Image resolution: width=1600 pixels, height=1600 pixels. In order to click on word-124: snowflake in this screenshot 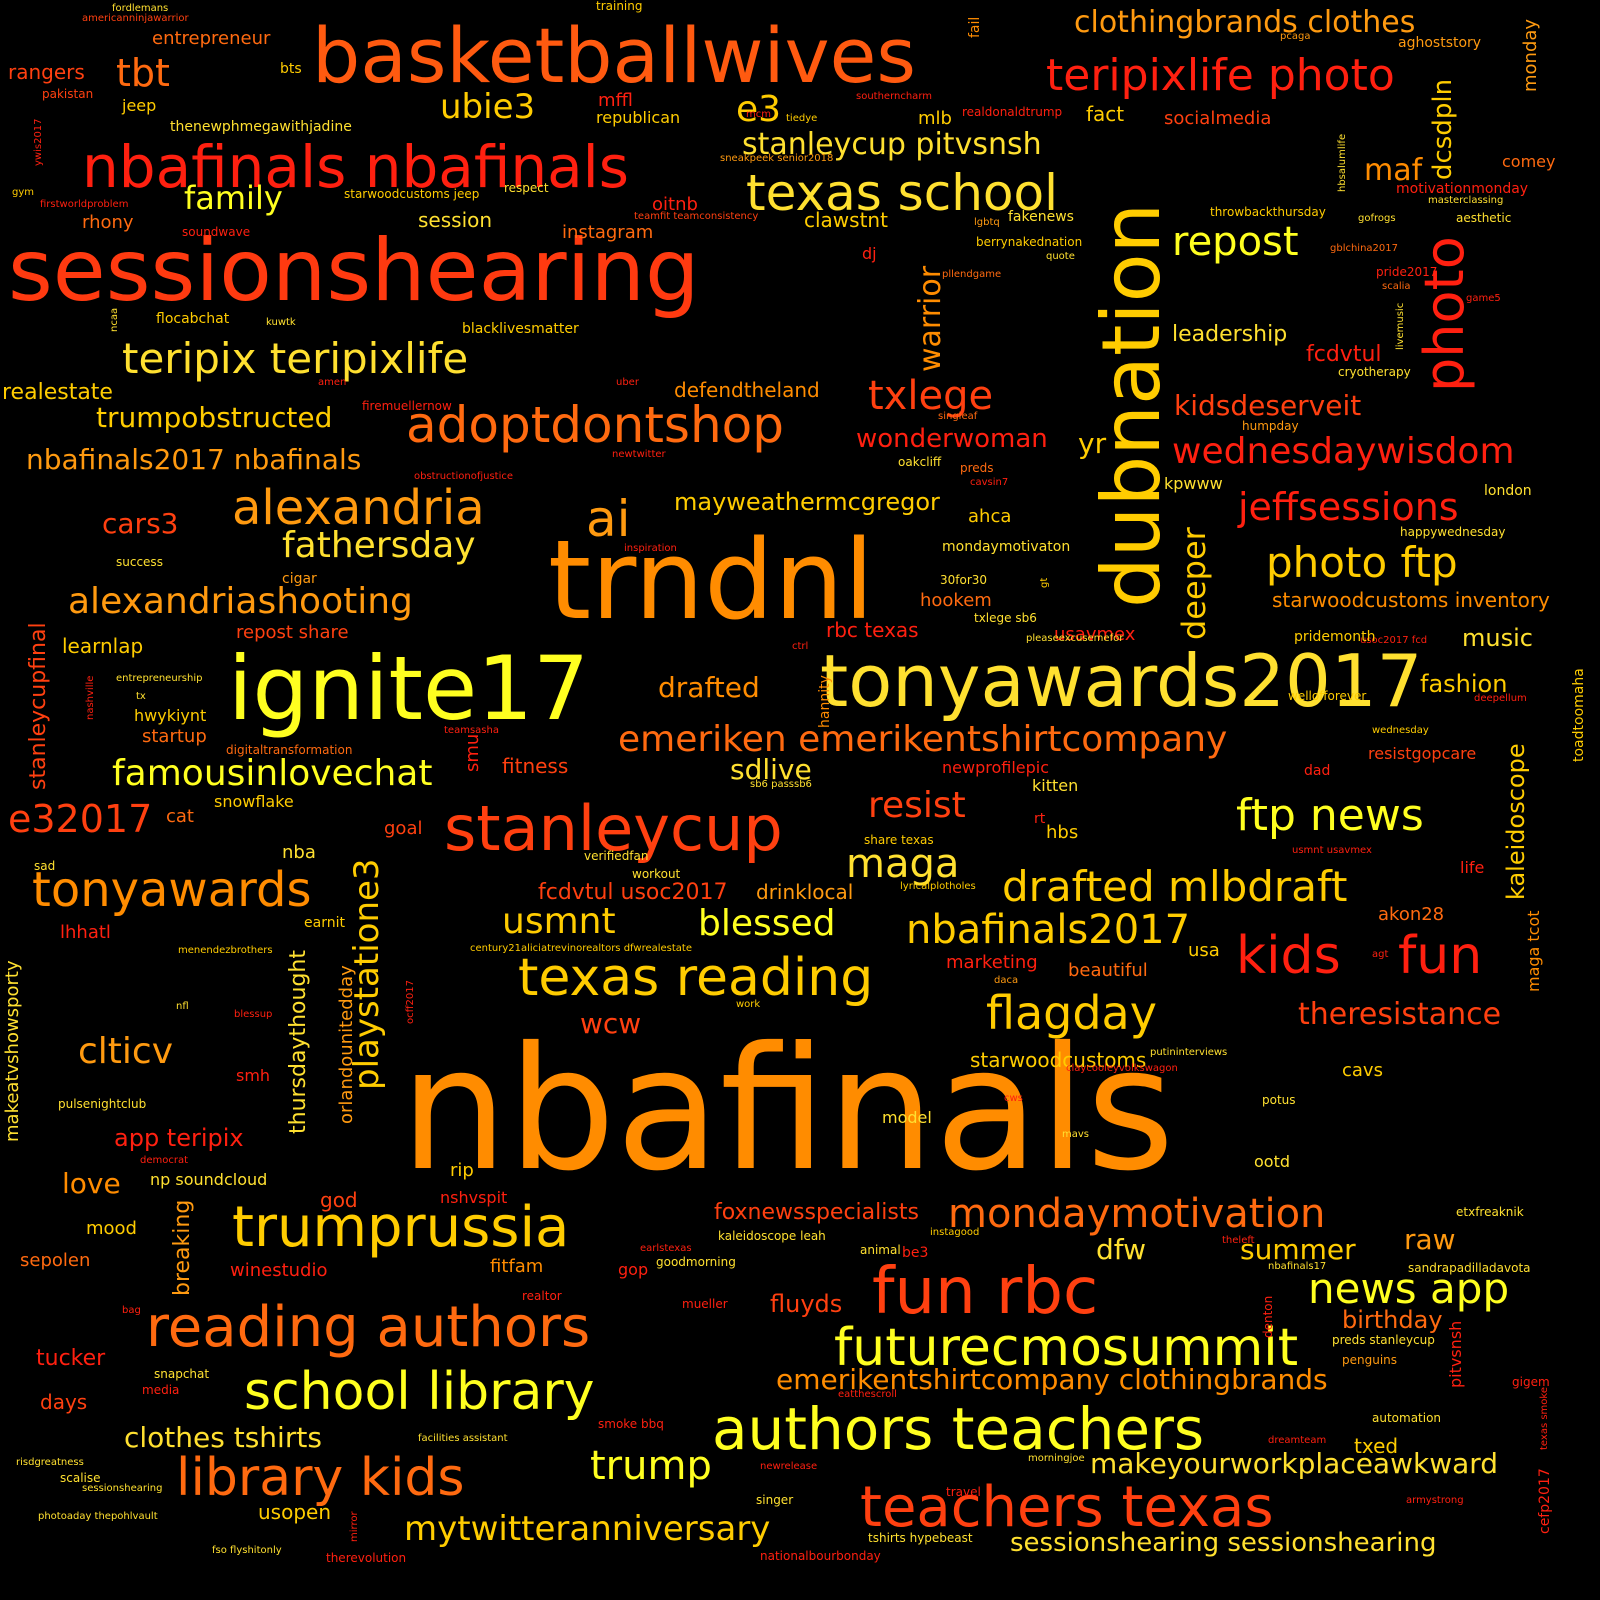, I will do `click(254, 801)`.